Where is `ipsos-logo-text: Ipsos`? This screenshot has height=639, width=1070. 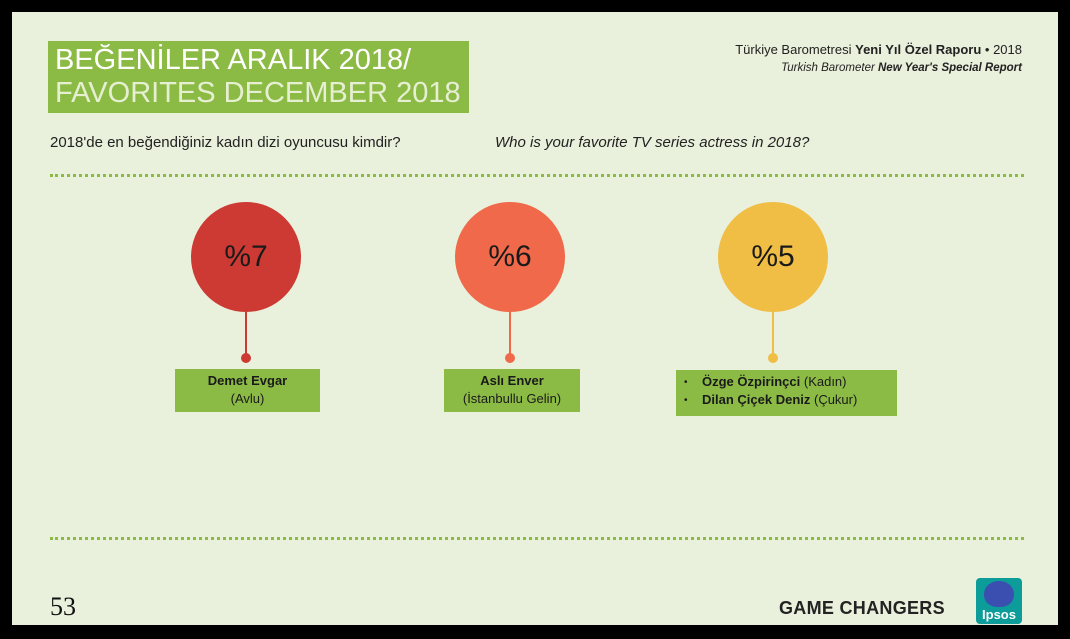 ipsos-logo-text: Ipsos is located at coordinates (999, 614).